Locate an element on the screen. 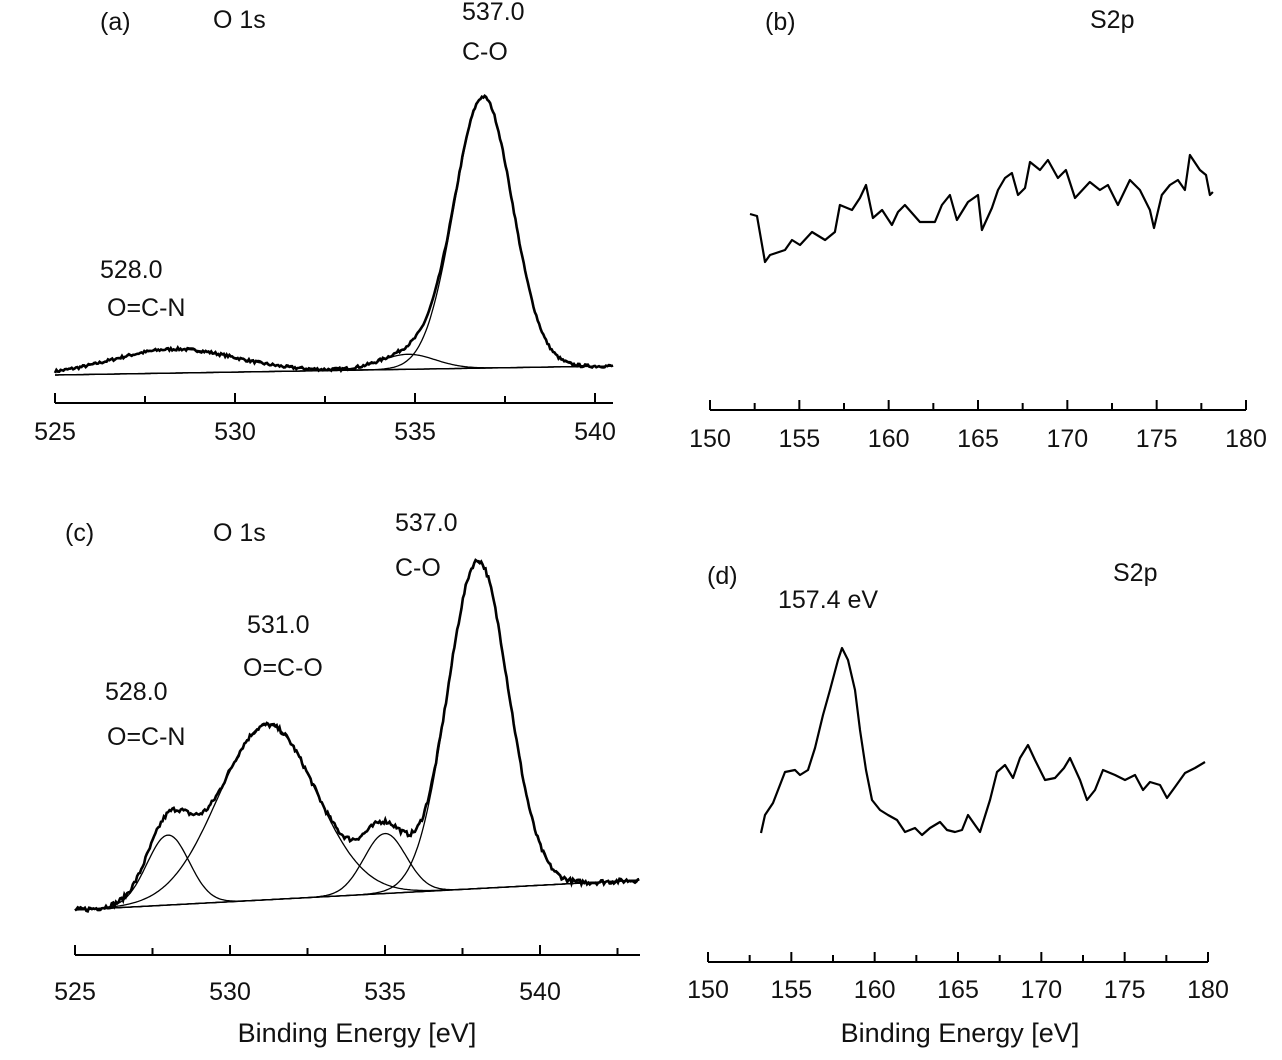 The height and width of the screenshot is (1060, 1282). panel-c-annotation-oco: O=C-O is located at coordinates (283, 668).